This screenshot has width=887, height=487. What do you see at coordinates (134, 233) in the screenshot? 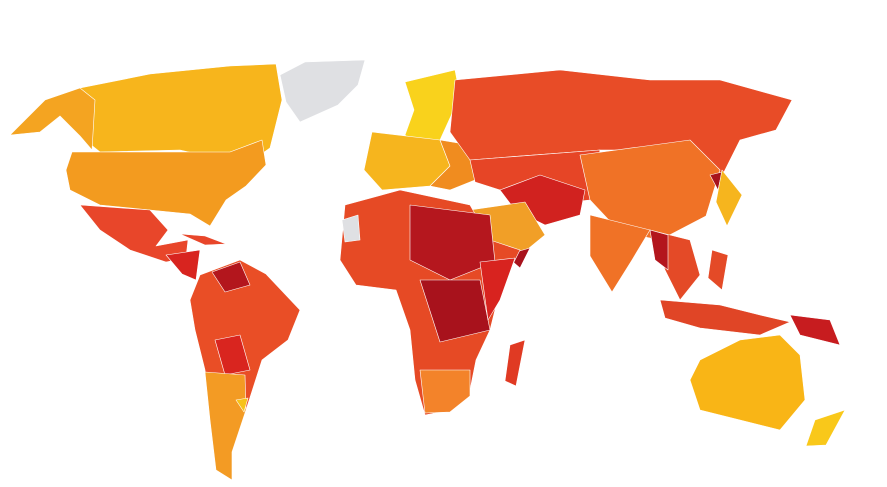
I see `mexico` at bounding box center [134, 233].